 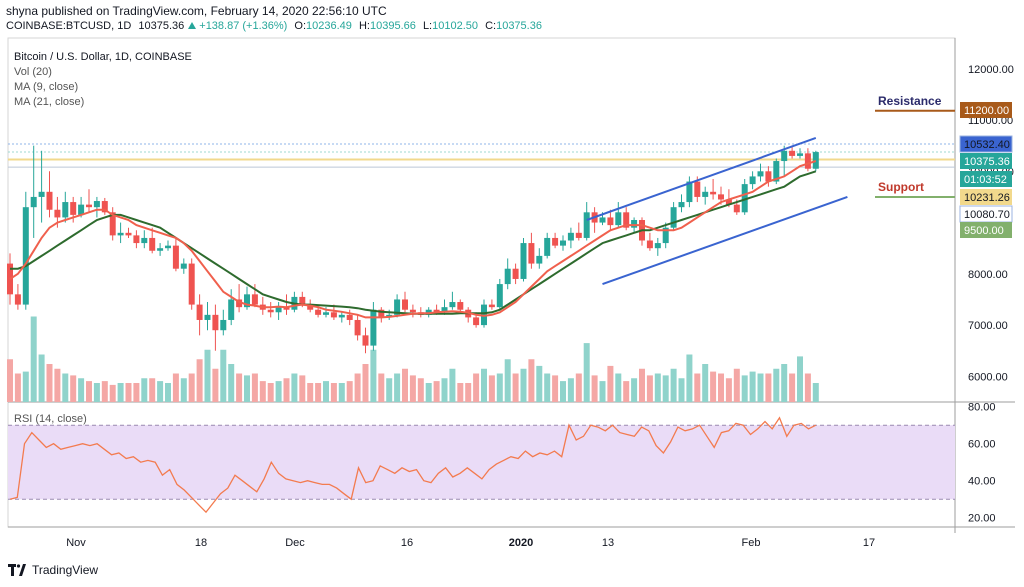 I want to click on open-label: O:, so click(x=300, y=26).